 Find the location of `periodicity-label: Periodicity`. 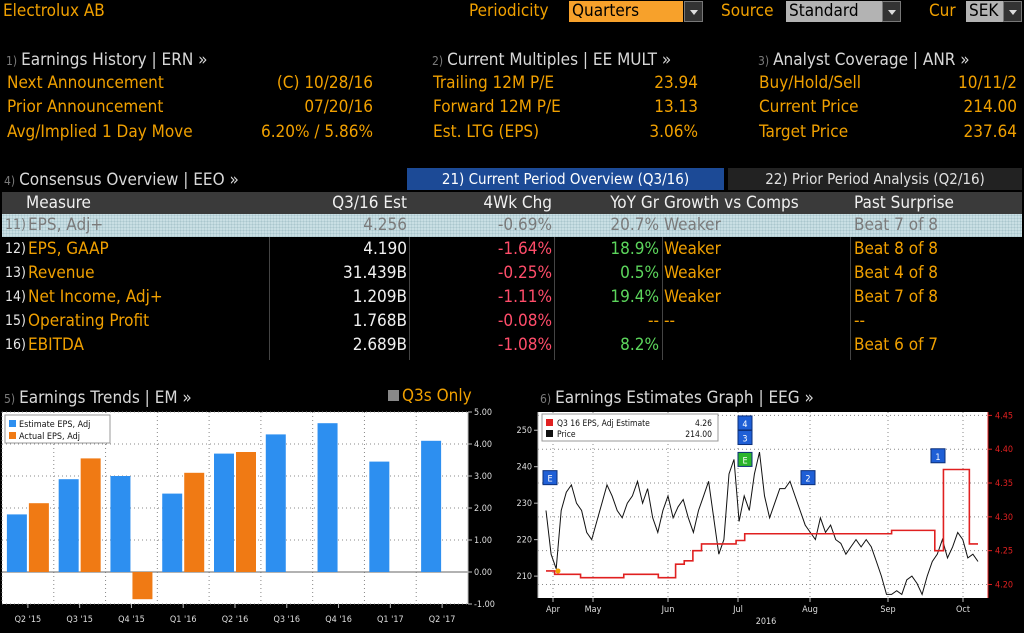

periodicity-label: Periodicity is located at coordinates (509, 11).